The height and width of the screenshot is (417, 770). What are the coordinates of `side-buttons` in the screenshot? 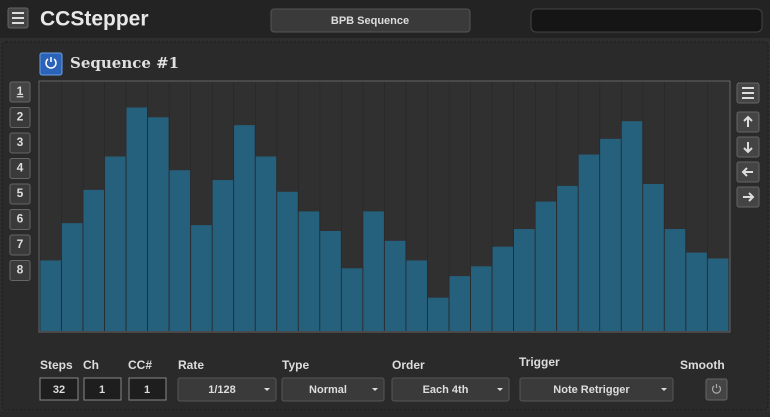 It's located at (748, 145).